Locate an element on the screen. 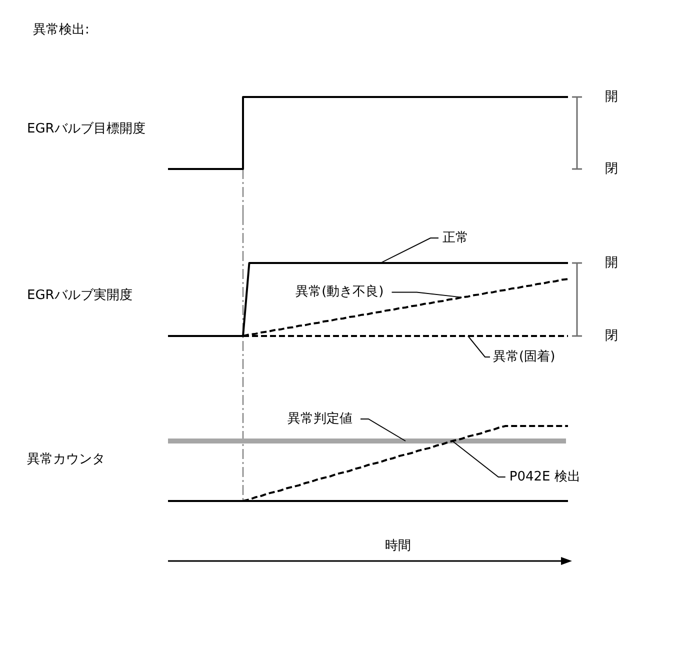 This screenshot has height=658, width=688. y-axis-title: EGRバルブ目標開度 is located at coordinates (86, 128).